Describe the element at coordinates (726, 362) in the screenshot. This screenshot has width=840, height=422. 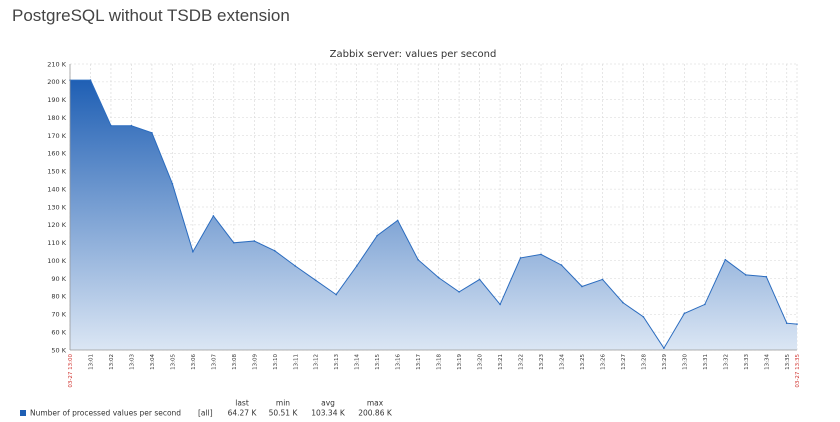
I see `x-tick-label: 13:32` at that location.